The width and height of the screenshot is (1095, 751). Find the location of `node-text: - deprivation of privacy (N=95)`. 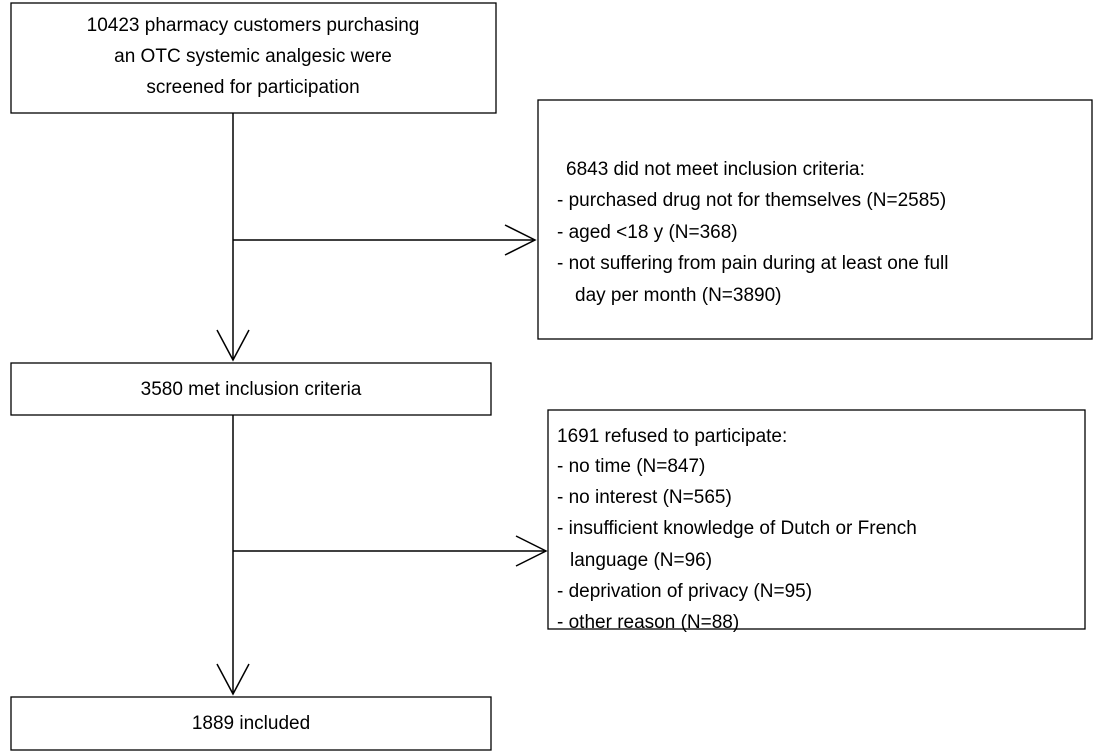

node-text: - deprivation of privacy (N=95) is located at coordinates (684, 591).